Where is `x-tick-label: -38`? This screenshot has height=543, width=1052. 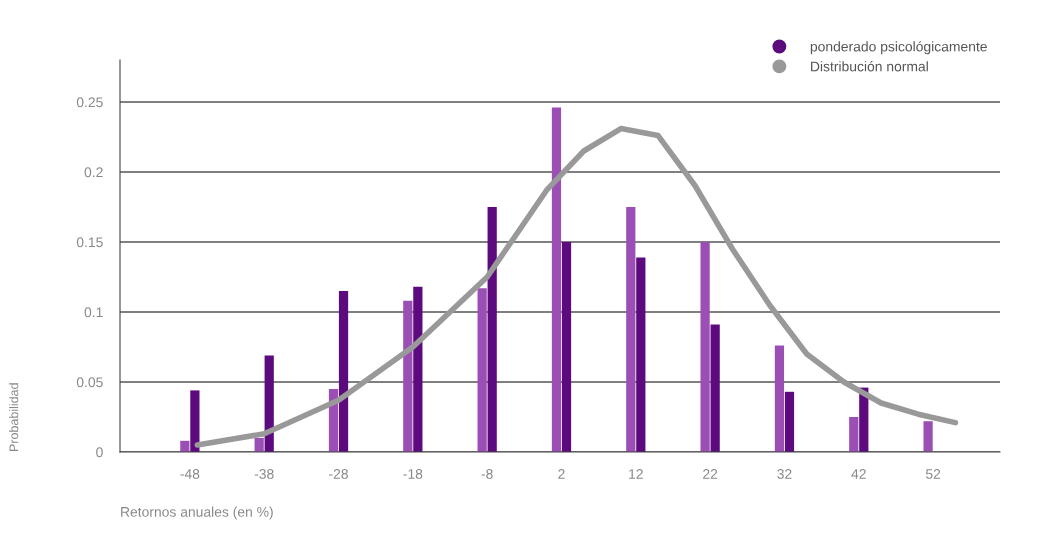
x-tick-label: -38 is located at coordinates (264, 474).